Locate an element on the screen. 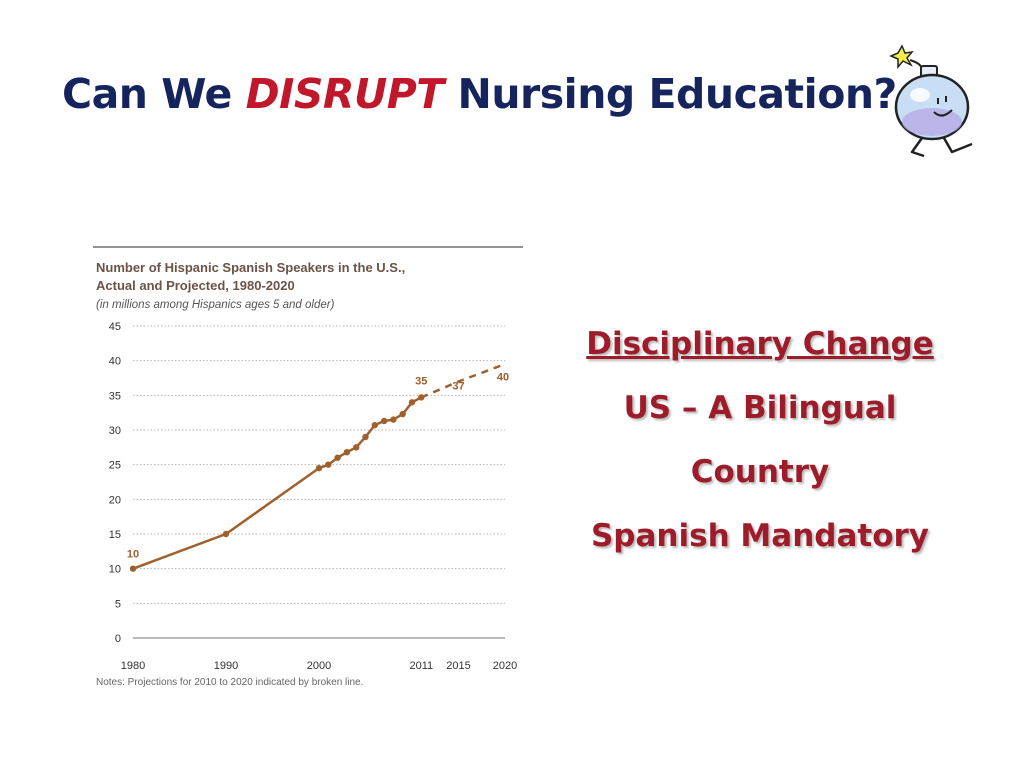 This screenshot has height=768, width=1024. x-tick-label-1990: 1990 is located at coordinates (226, 666).